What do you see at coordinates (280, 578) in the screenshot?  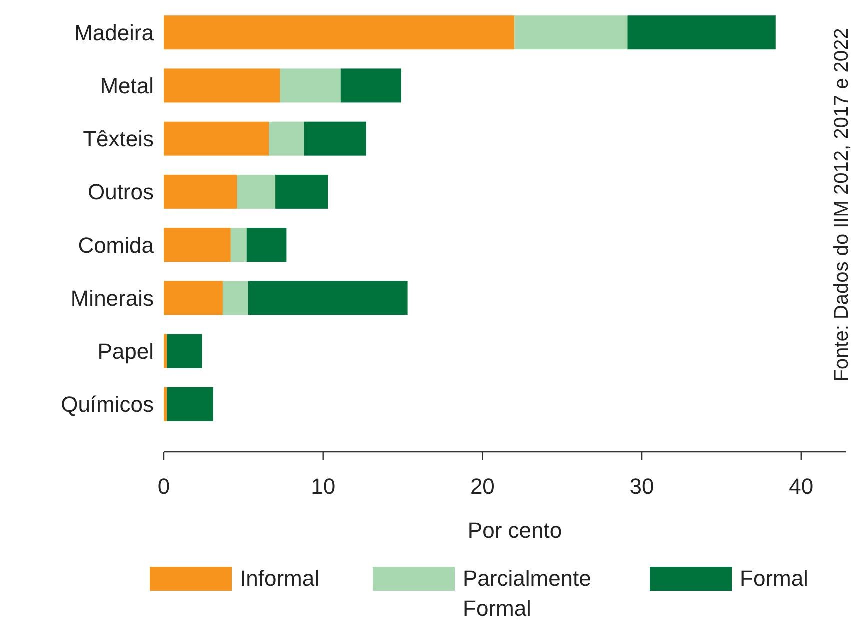 I see `legend-label: Informal` at bounding box center [280, 578].